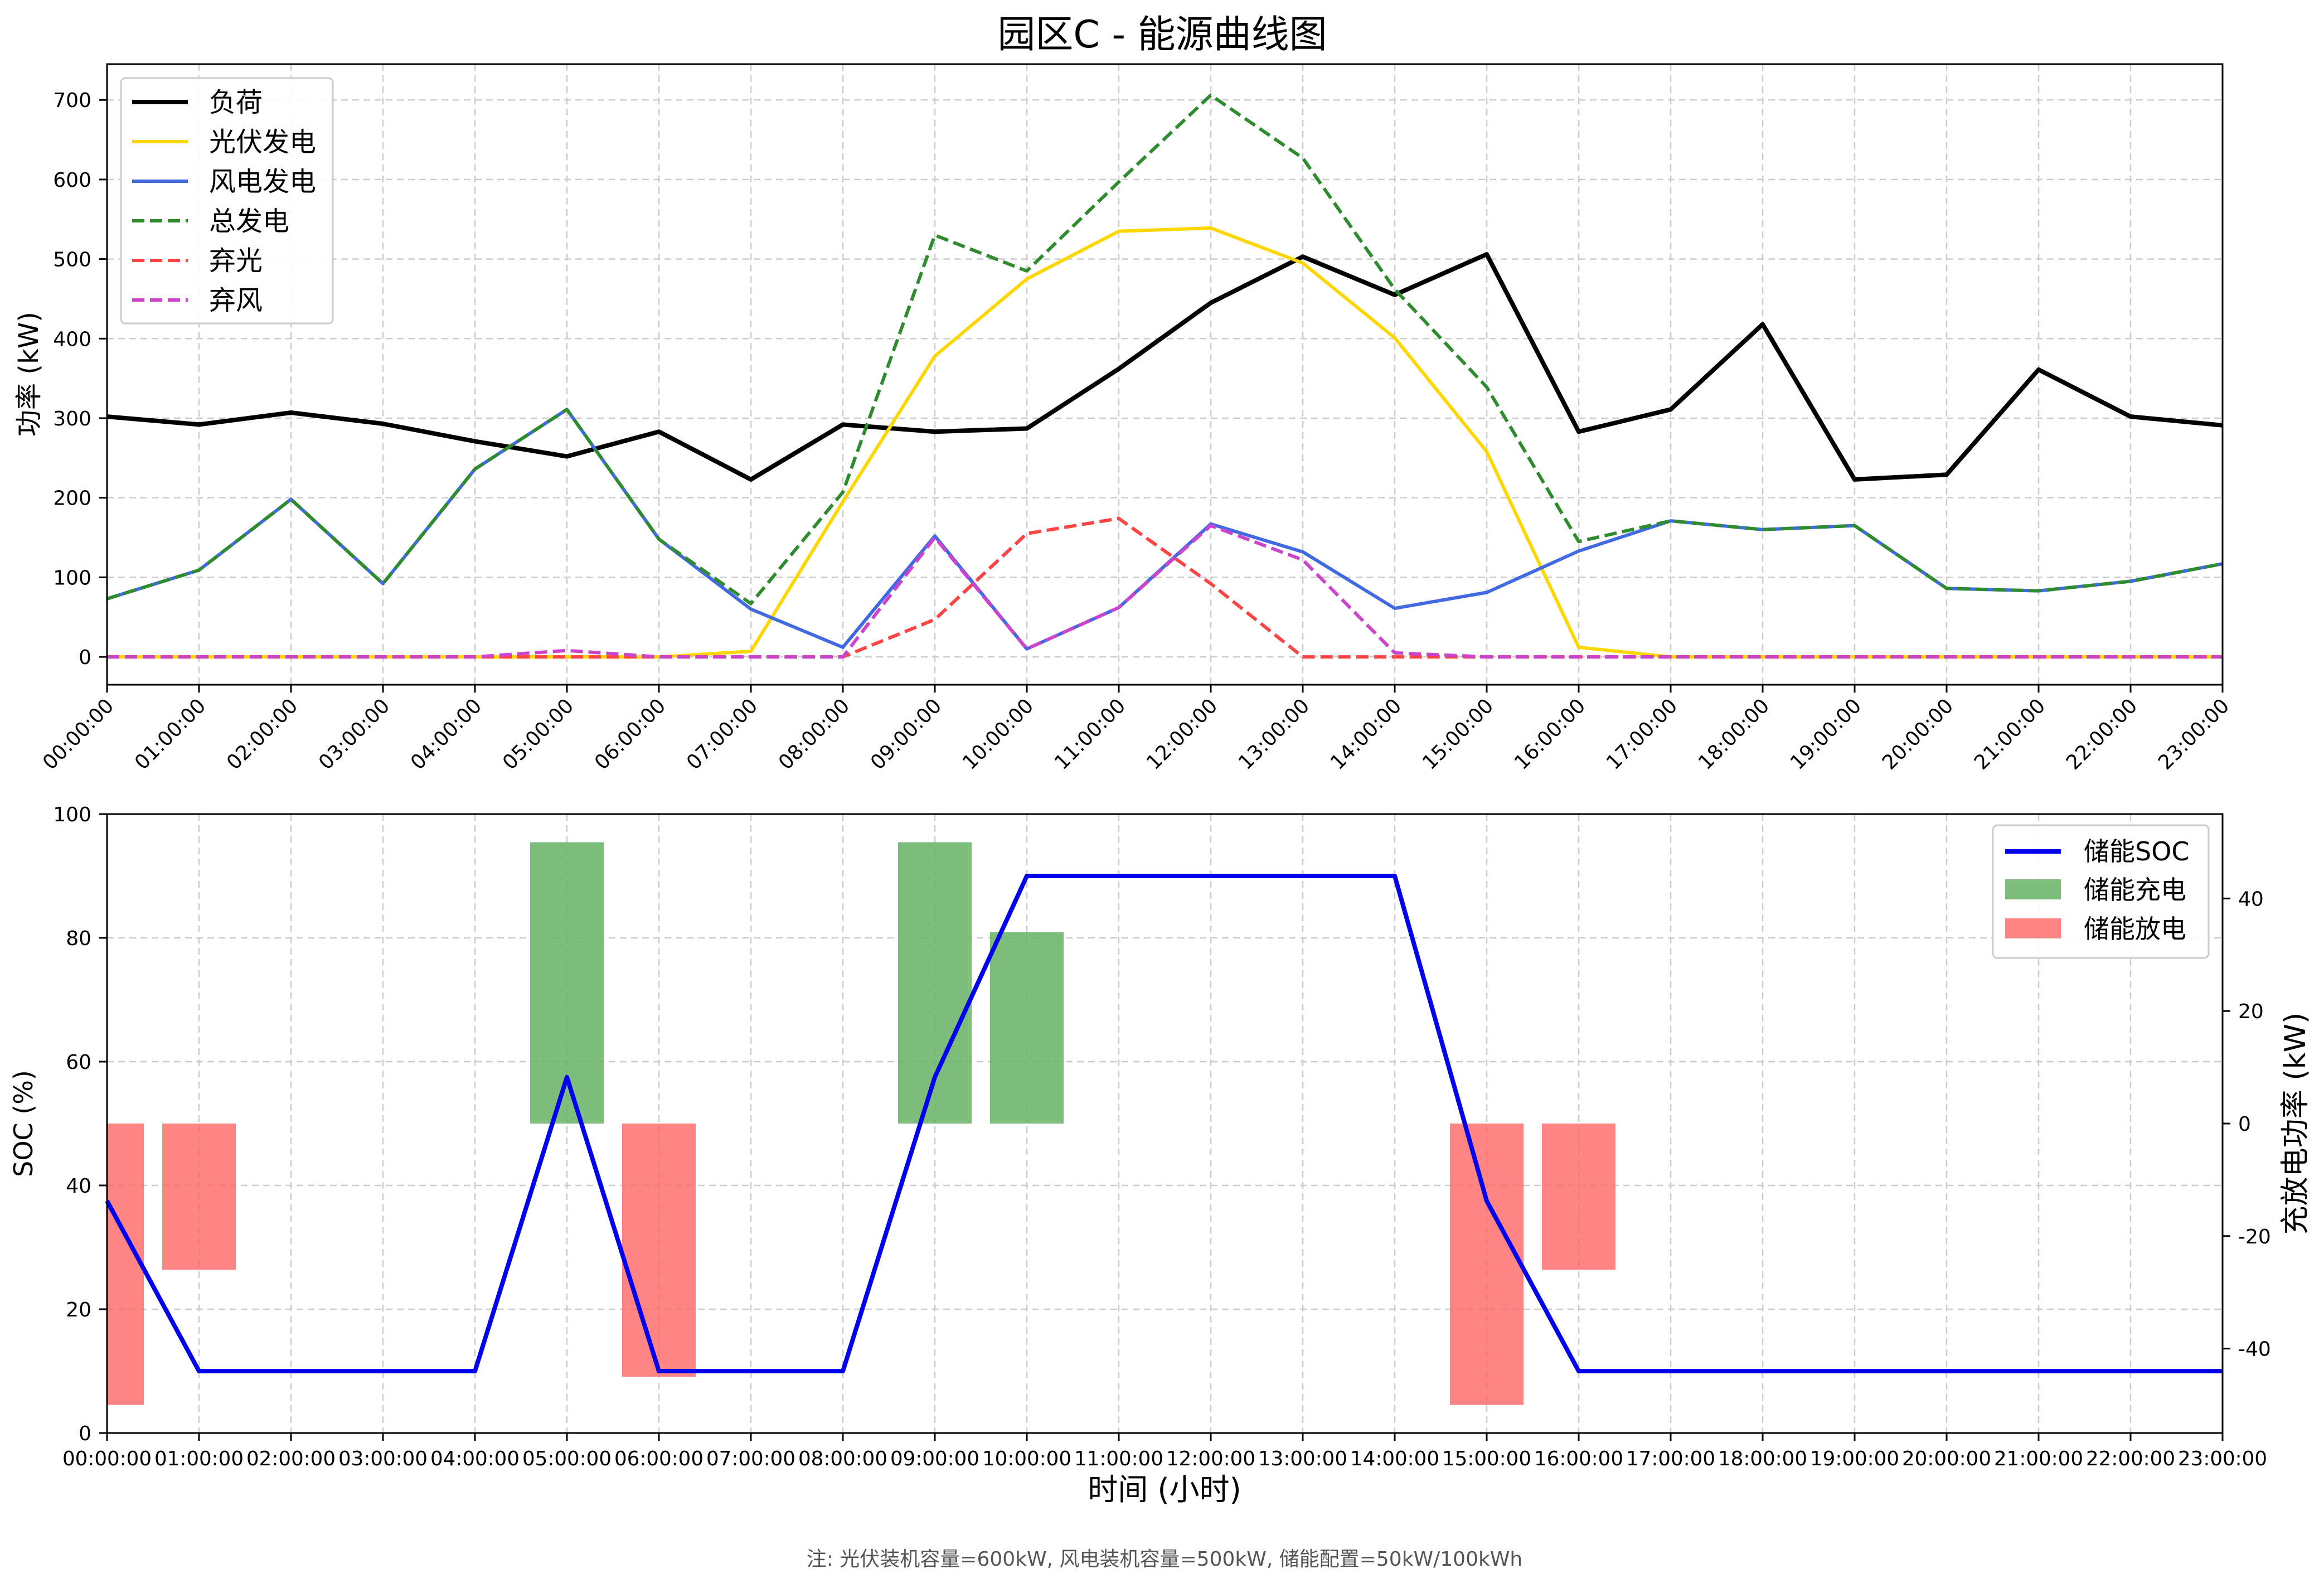  I want to click on top-y-tick-label: 600, so click(72, 181).